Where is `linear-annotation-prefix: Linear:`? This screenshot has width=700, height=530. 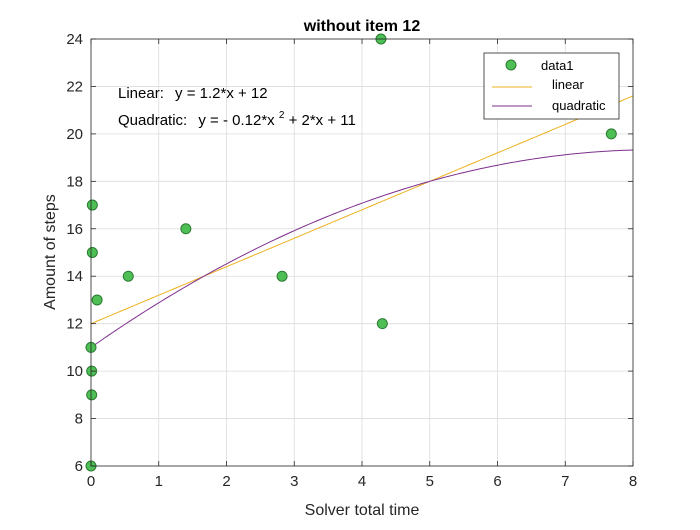 linear-annotation-prefix: Linear: is located at coordinates (141, 93).